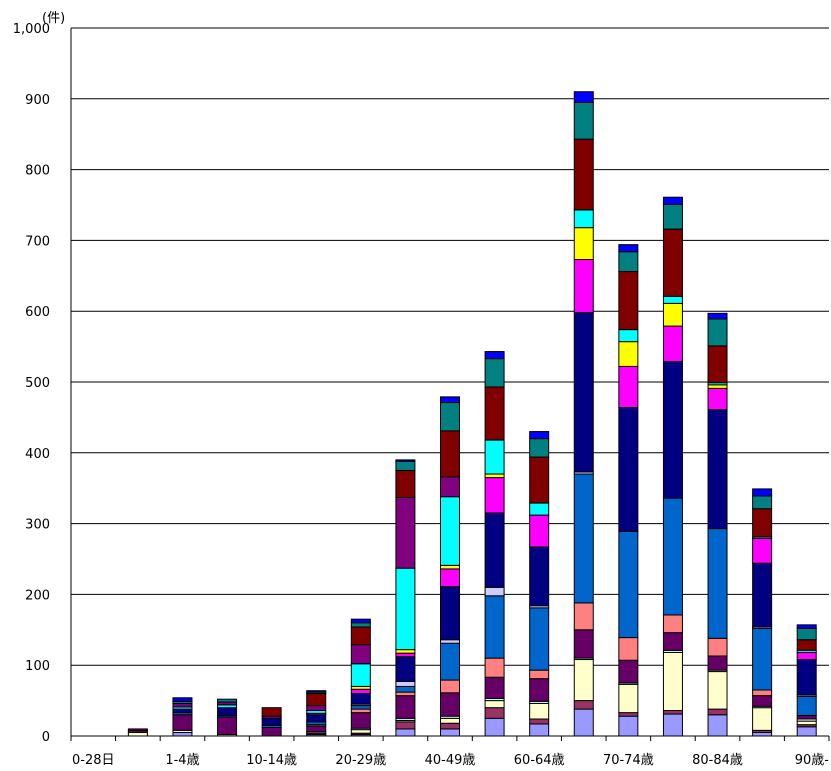 Image resolution: width=831 pixels, height=771 pixels. What do you see at coordinates (182, 760) in the screenshot?
I see `x-tick-label: 1-4歳` at bounding box center [182, 760].